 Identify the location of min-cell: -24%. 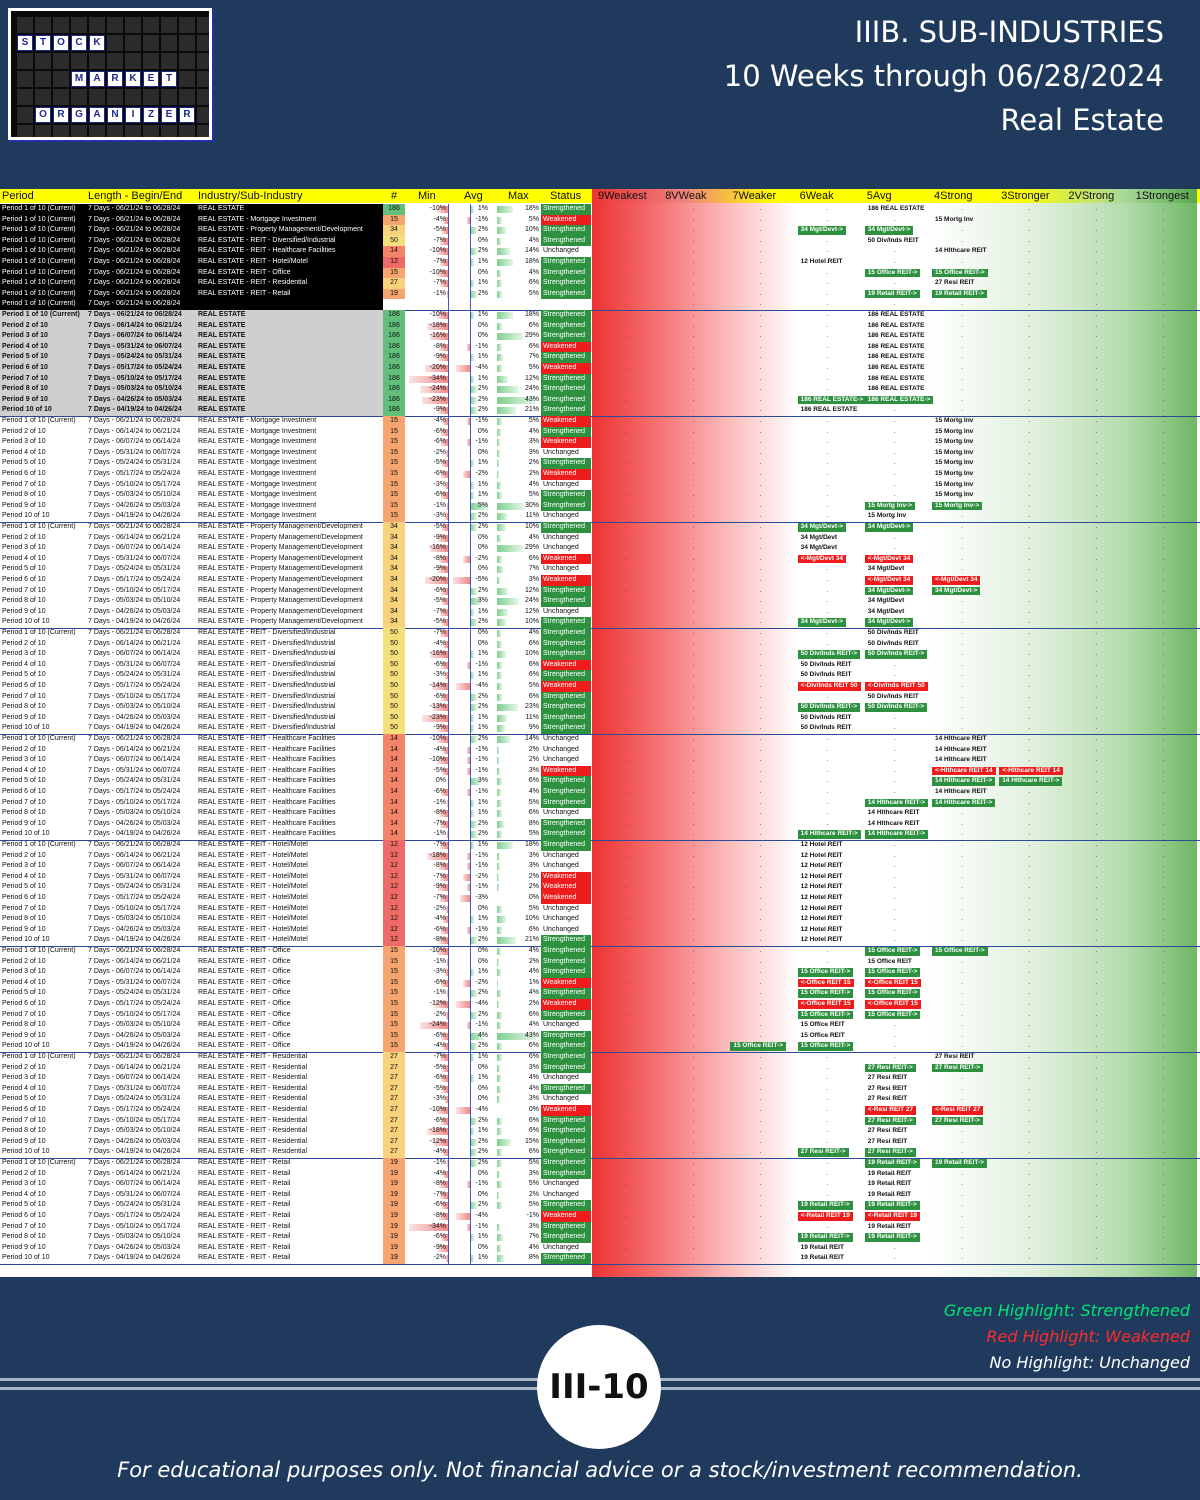
(437, 389).